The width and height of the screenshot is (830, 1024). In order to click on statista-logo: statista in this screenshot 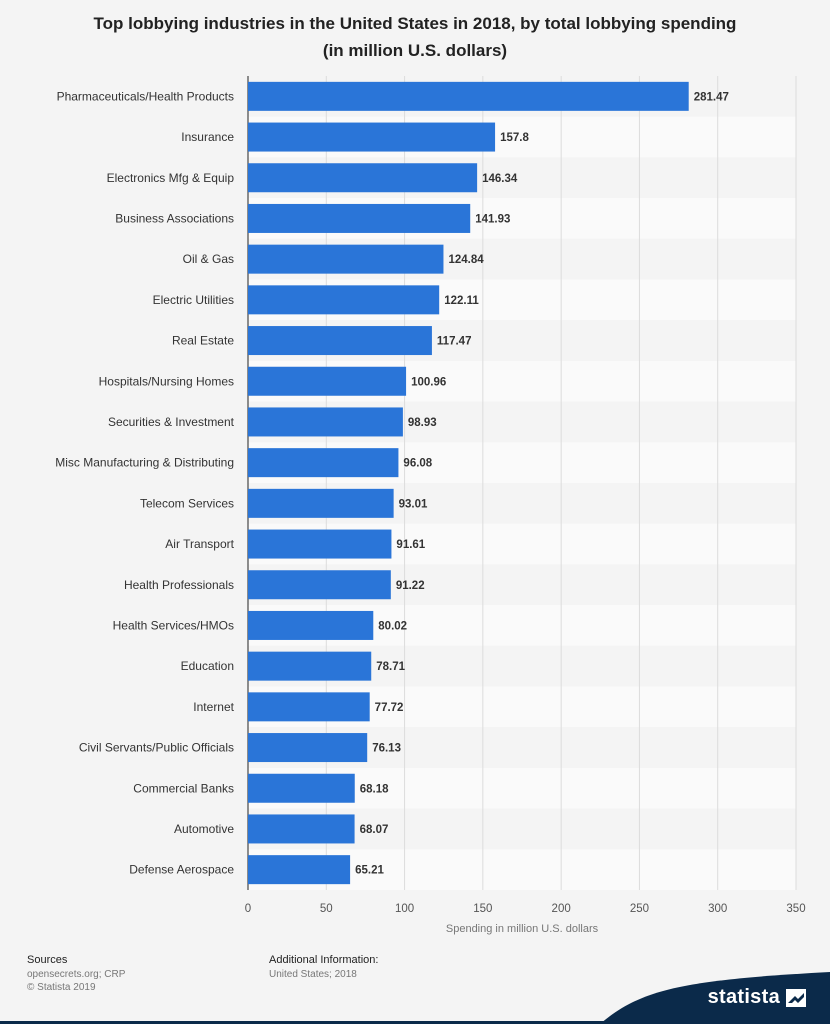, I will do `click(757, 997)`.